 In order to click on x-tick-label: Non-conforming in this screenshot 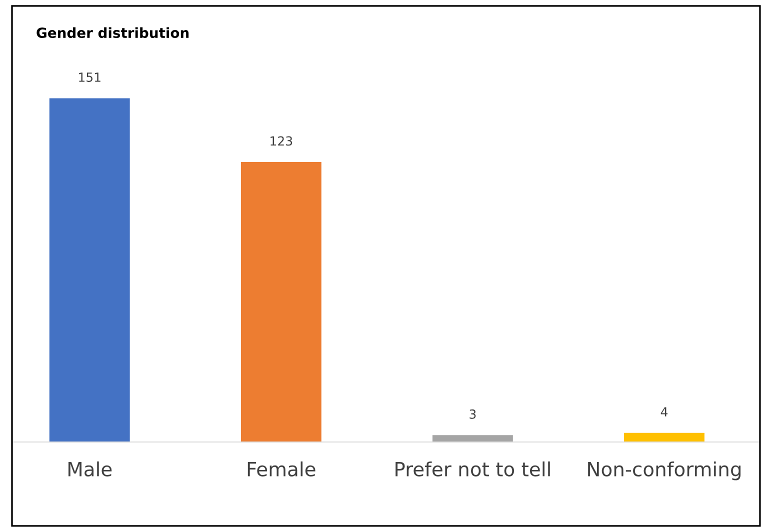, I will do `click(664, 470)`.